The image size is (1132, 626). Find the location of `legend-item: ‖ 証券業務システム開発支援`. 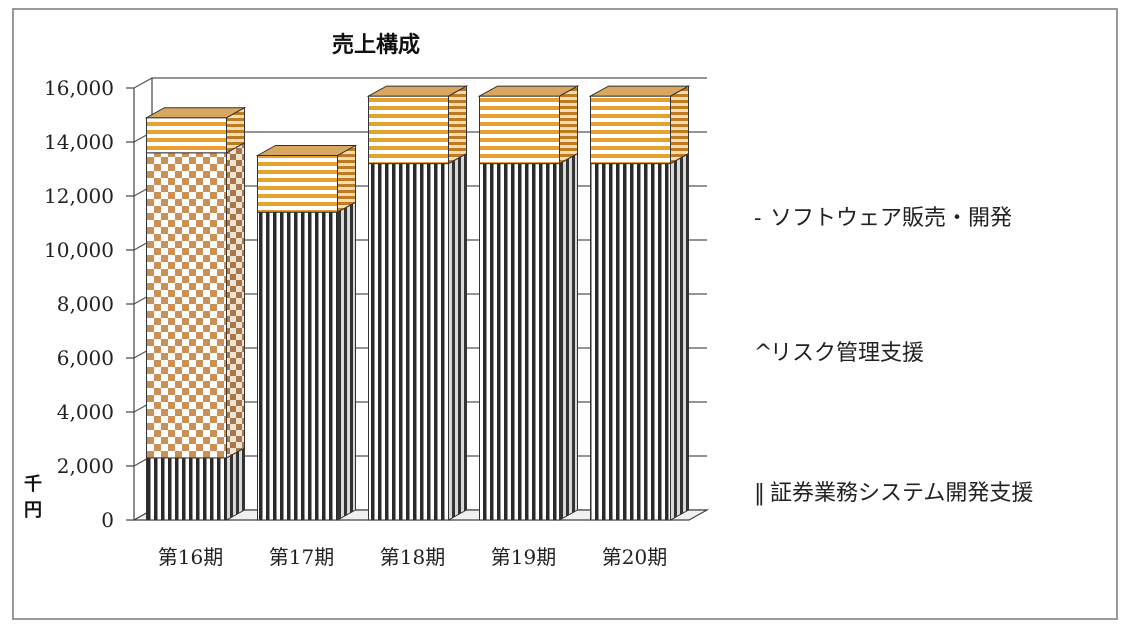

legend-item: ‖ 証券業務システム開発支援 is located at coordinates (893, 493).